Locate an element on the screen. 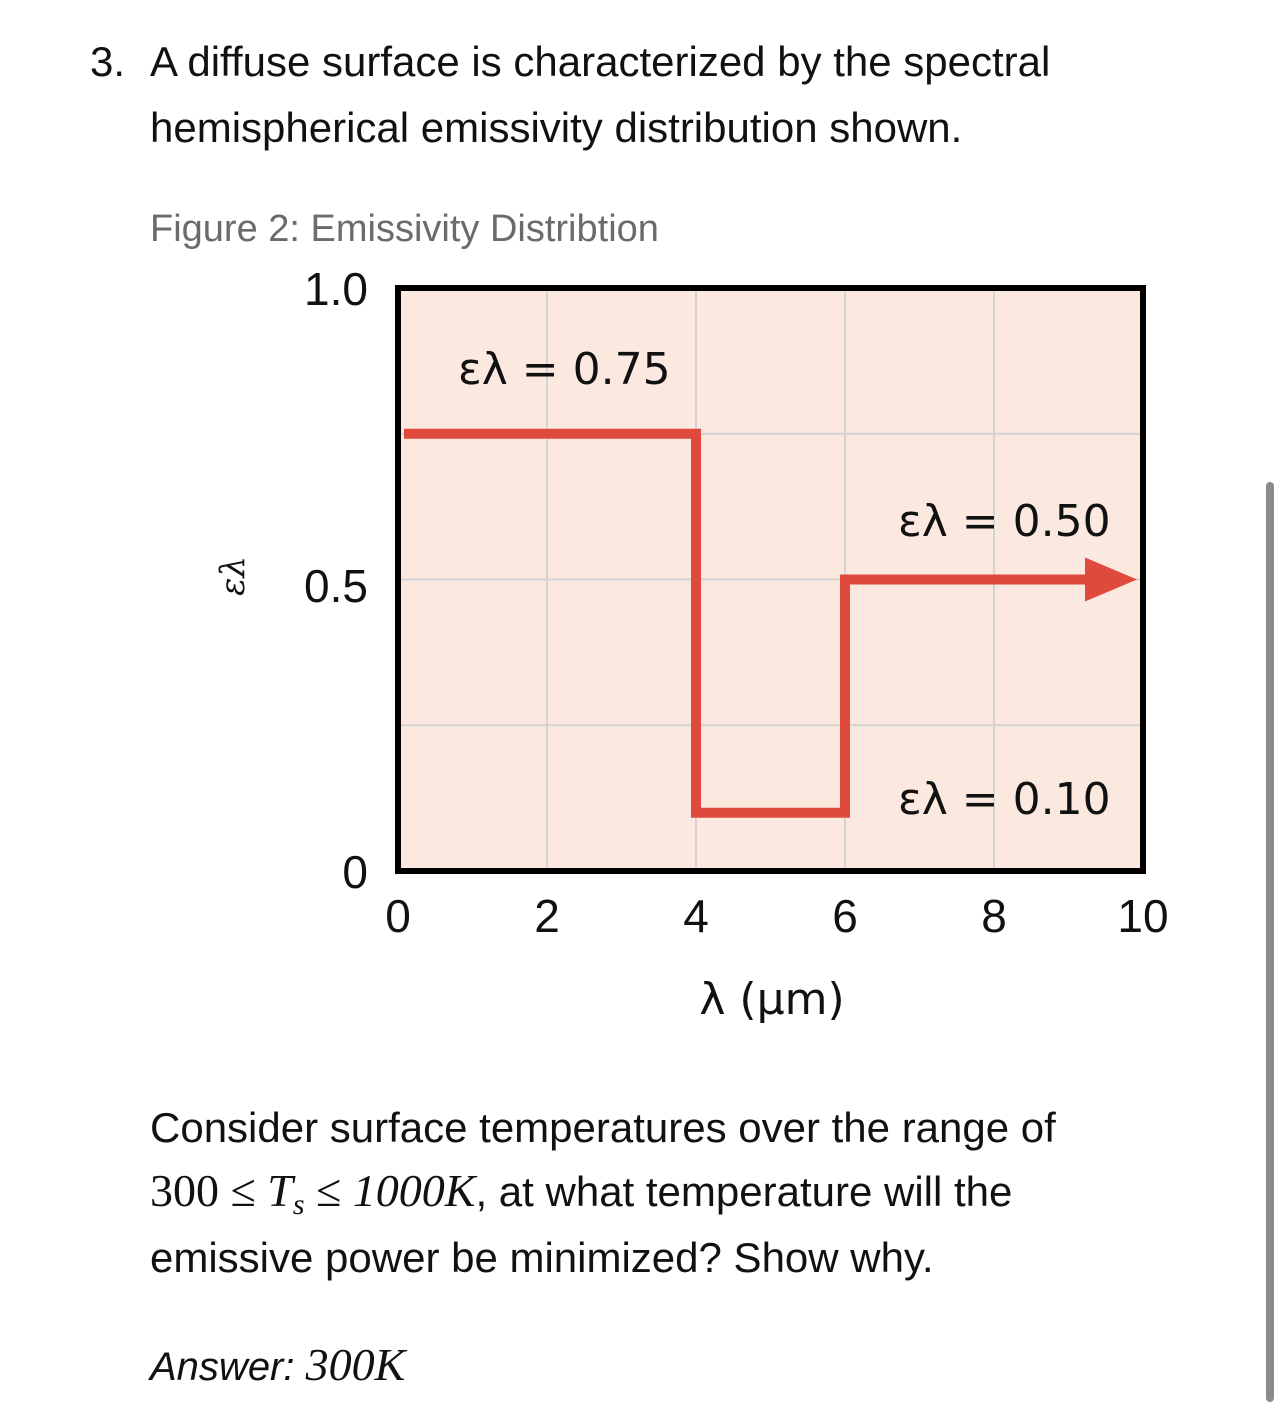 Image resolution: width=1284 pixels, height=1402 pixels. leq-symbol-1: ≤ is located at coordinates (243, 1190).